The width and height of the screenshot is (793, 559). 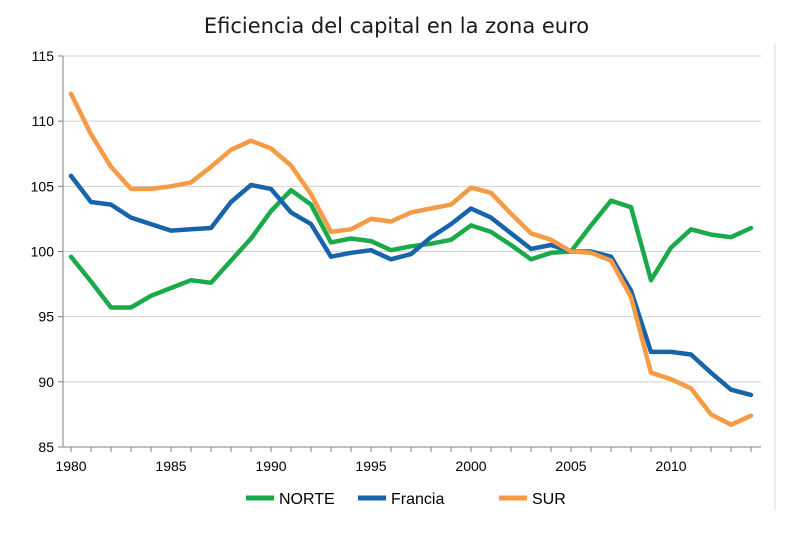 I want to click on y-tick-label: 85, so click(x=46, y=447).